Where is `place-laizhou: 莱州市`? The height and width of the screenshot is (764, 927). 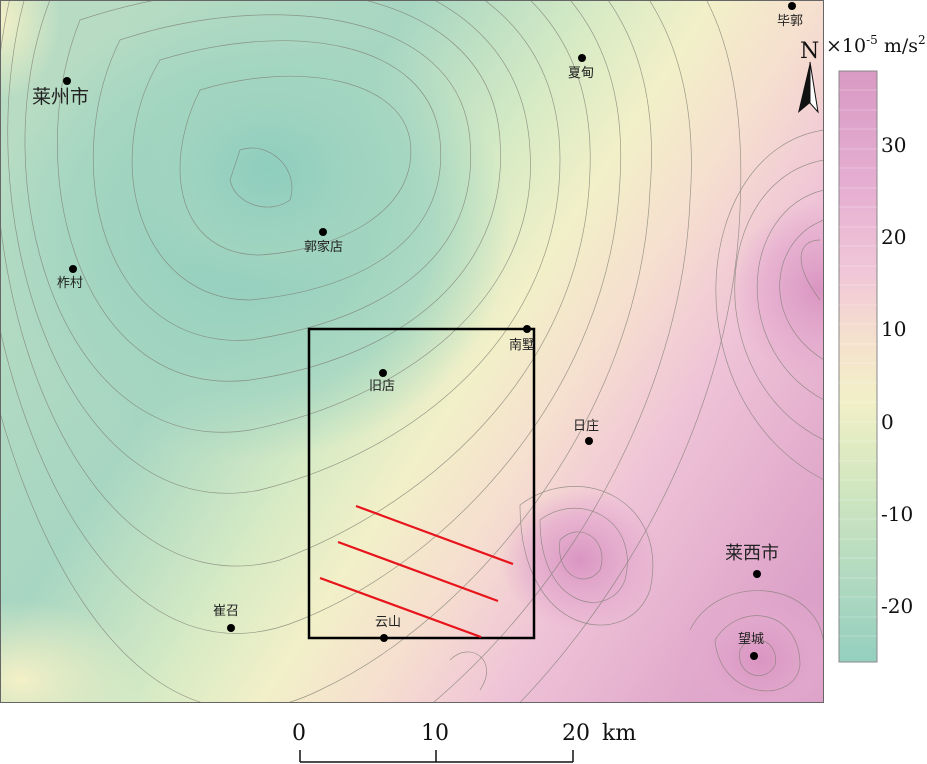
place-laizhou: 莱州市 is located at coordinates (60, 92).